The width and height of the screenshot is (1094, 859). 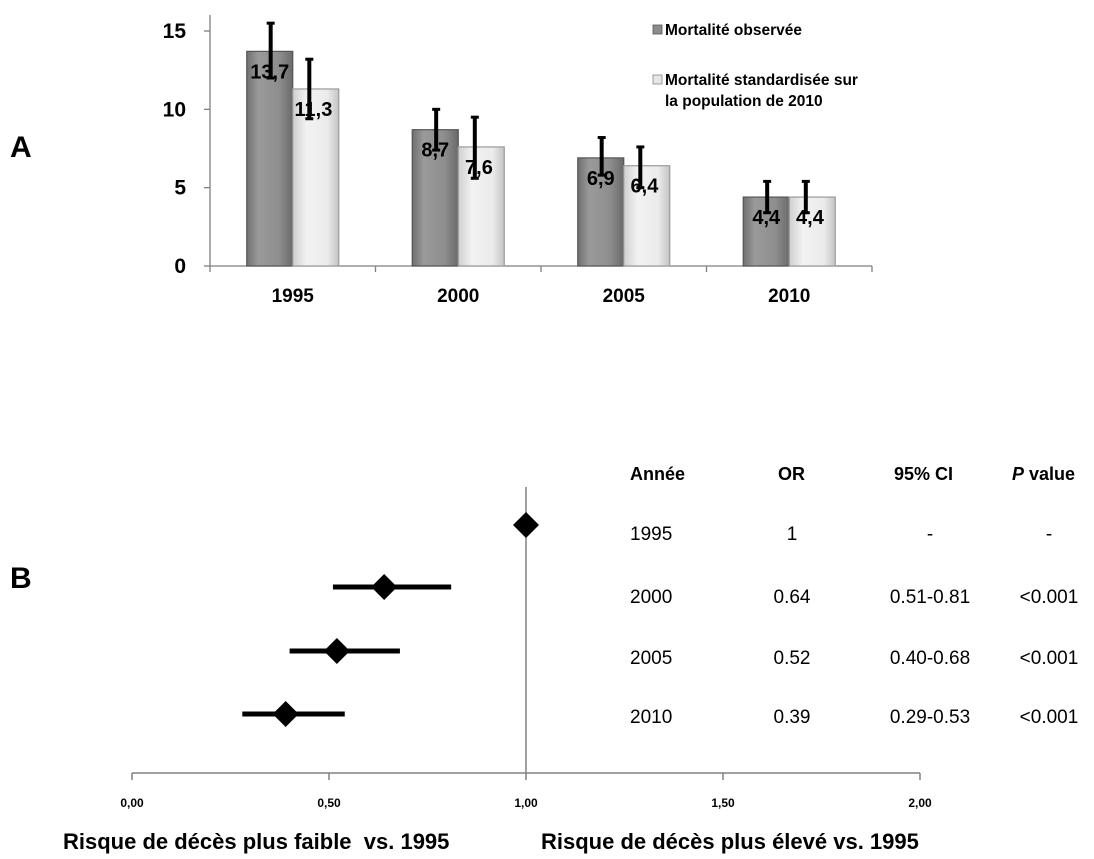 I want to click on header-p-value: P value, so click(x=1043, y=474).